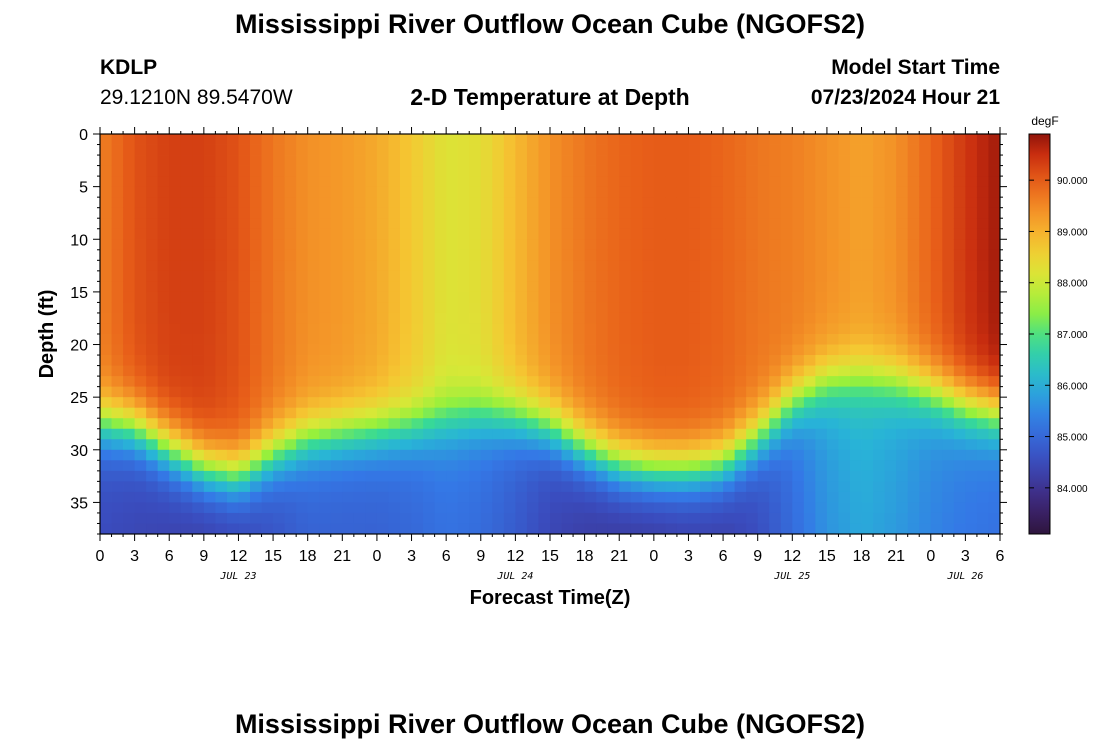 The image size is (1100, 750). What do you see at coordinates (79, 240) in the screenshot?
I see `y-tick-label: 10` at bounding box center [79, 240].